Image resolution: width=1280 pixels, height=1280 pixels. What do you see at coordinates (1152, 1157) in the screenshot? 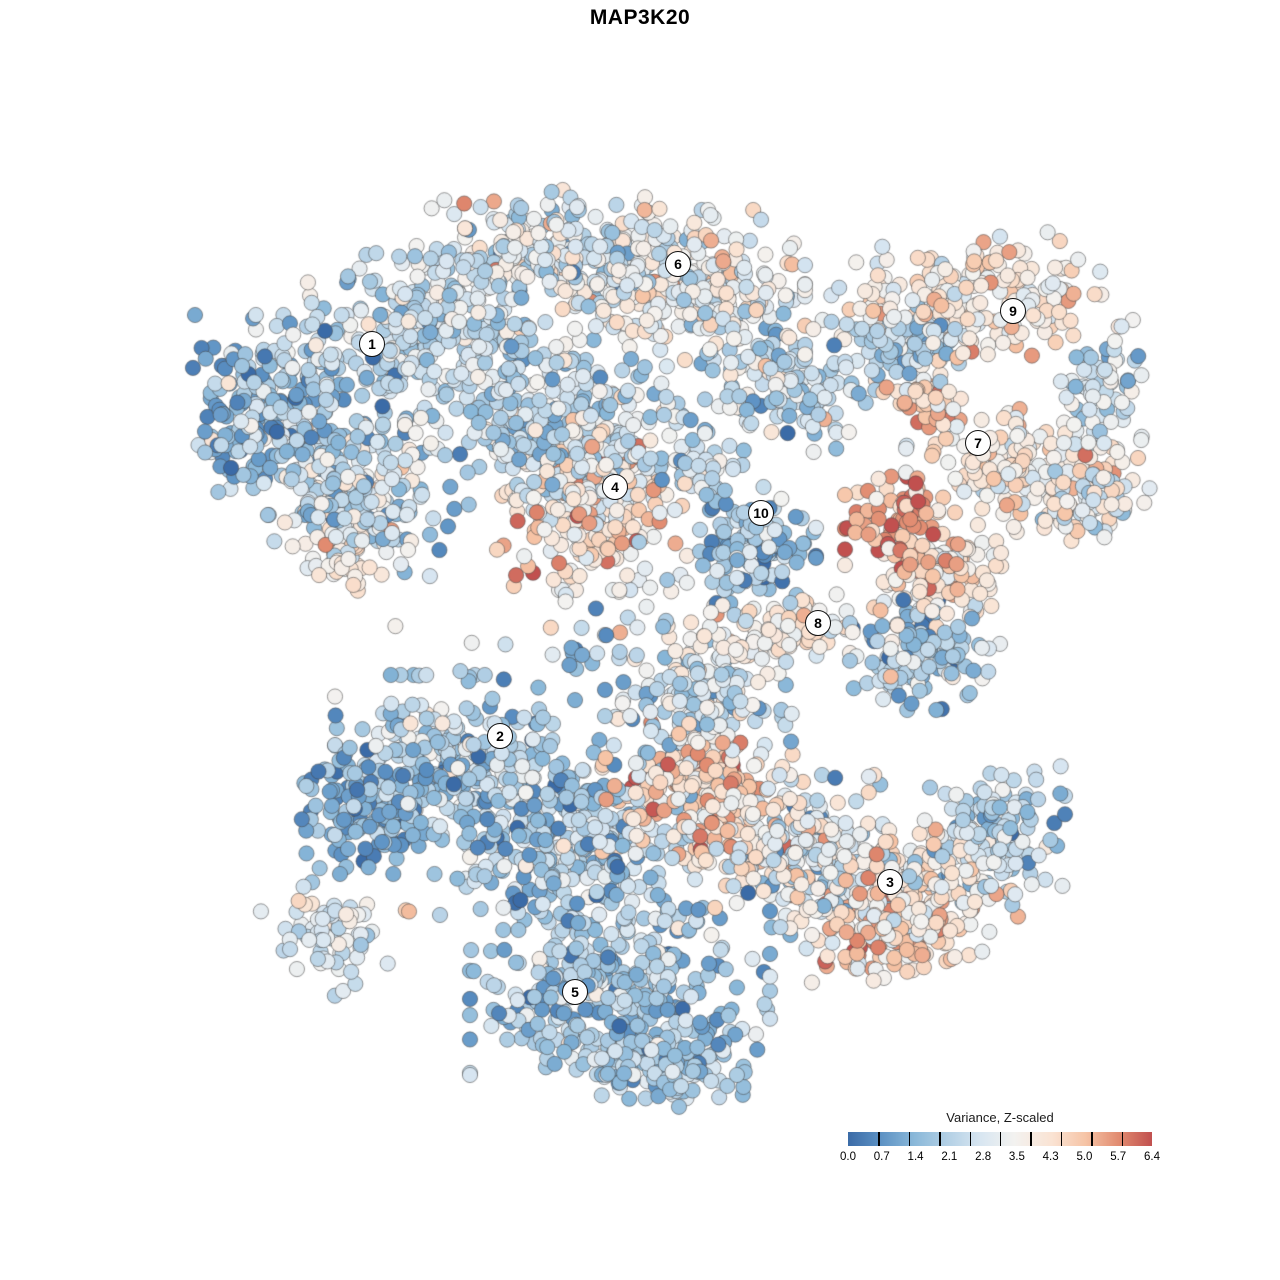
I see `colorbar-tick-label: 6.4` at bounding box center [1152, 1157].